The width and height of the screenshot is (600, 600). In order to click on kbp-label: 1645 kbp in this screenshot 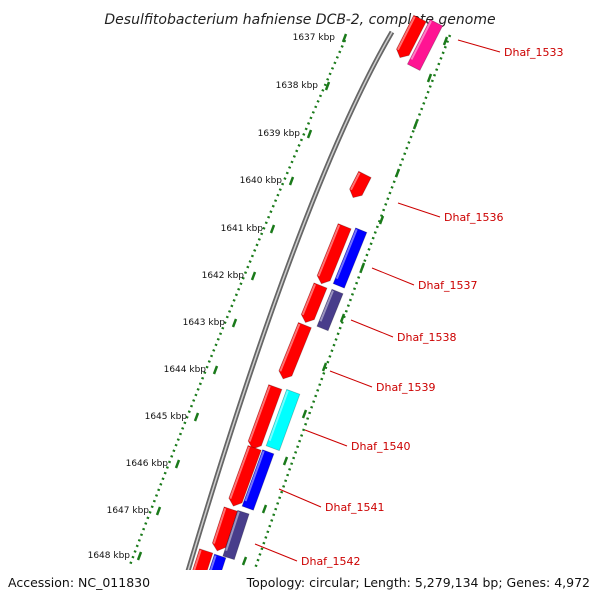, I will do `click(166, 417)`.